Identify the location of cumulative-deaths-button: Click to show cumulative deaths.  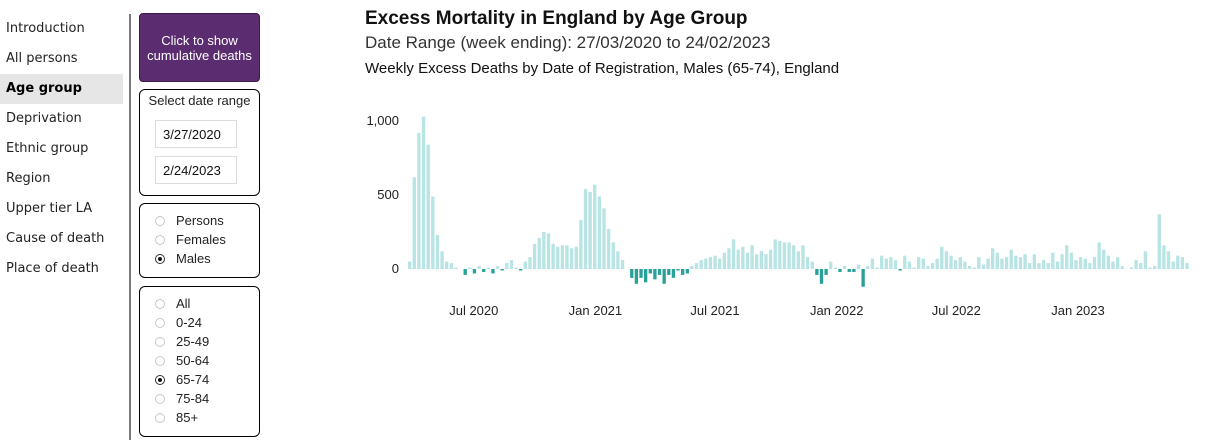
(199, 47).